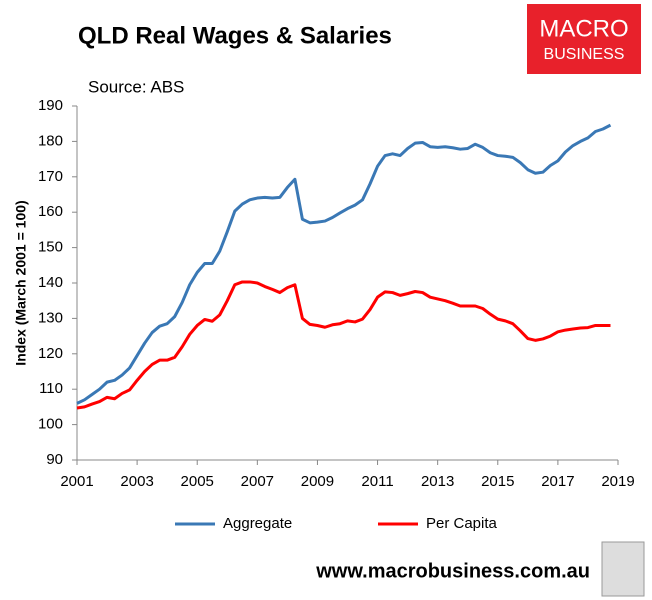  Describe the element at coordinates (50, 282) in the screenshot. I see `y-tick-label: 140` at that location.